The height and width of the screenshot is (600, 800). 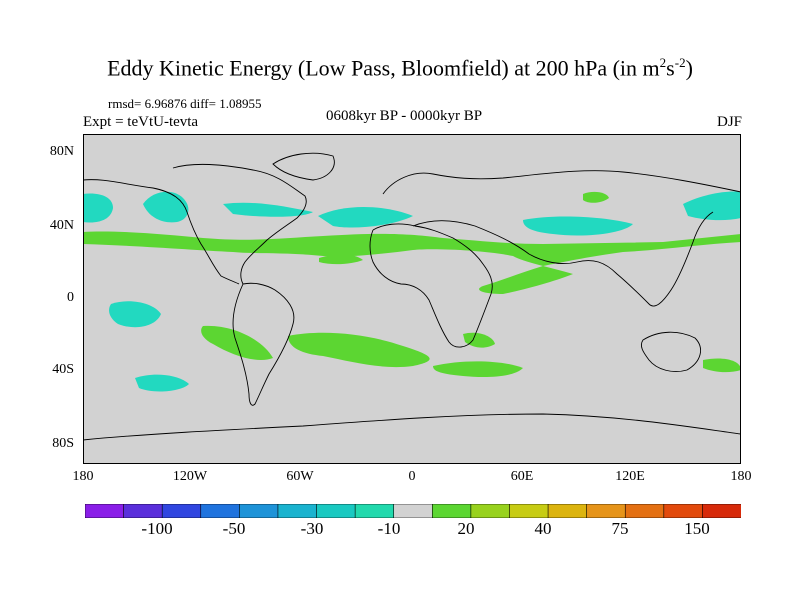 I want to click on coast-pacific-na, so click(x=161, y=232).